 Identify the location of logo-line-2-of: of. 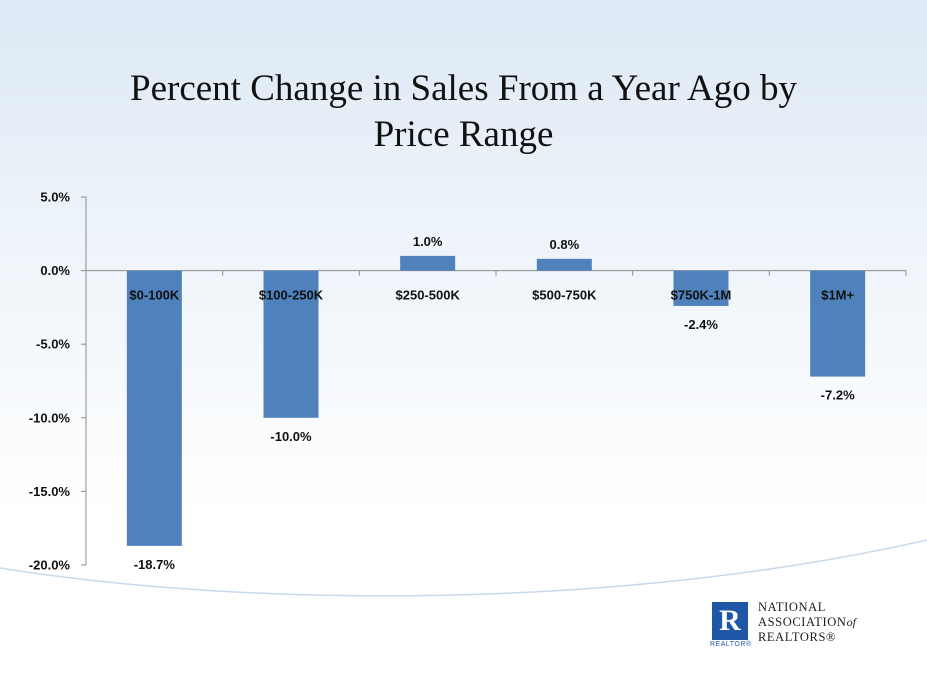
(851, 622).